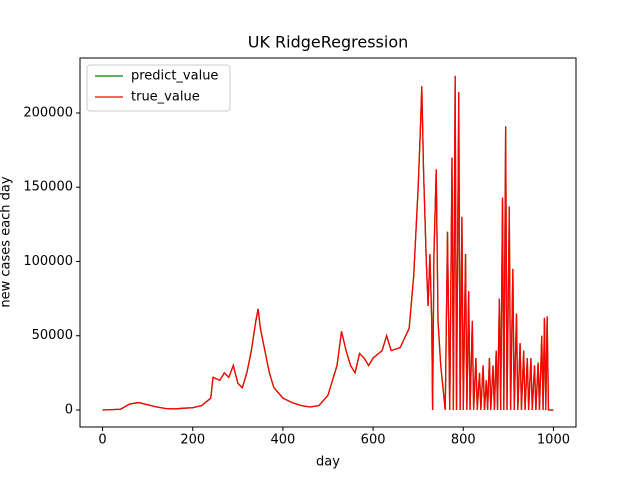 The width and height of the screenshot is (640, 480). Describe the element at coordinates (48, 187) in the screenshot. I see `y-tick-label: 150000` at that location.